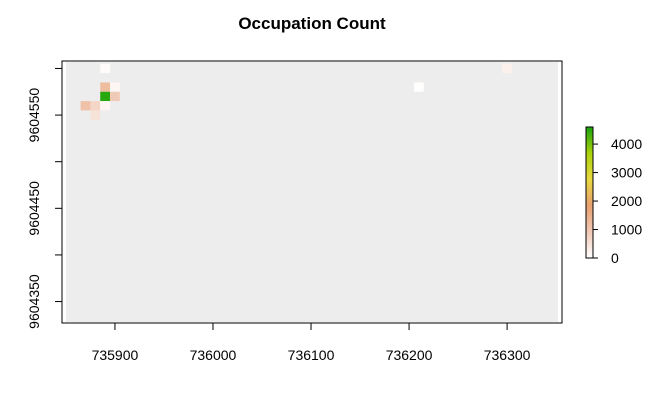 The image size is (650, 405). Describe the element at coordinates (626, 144) in the screenshot. I see `legend-tick-label: 4000` at that location.